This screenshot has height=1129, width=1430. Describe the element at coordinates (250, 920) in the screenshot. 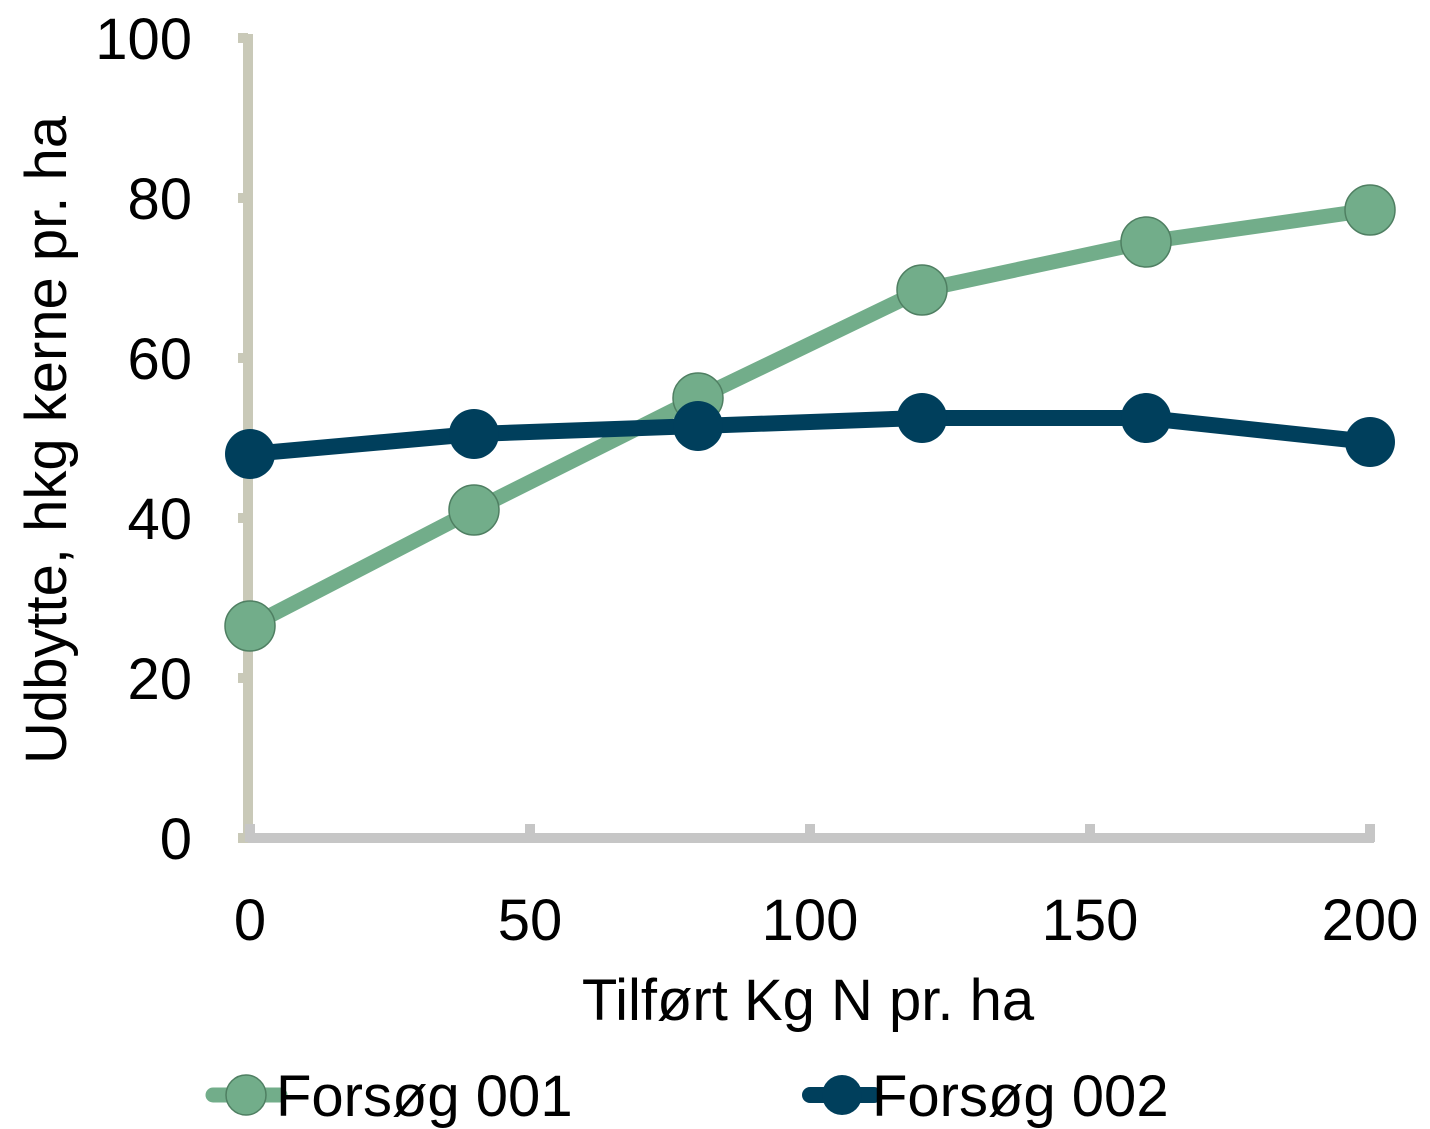

I see `x-tick-label: 0` at that location.